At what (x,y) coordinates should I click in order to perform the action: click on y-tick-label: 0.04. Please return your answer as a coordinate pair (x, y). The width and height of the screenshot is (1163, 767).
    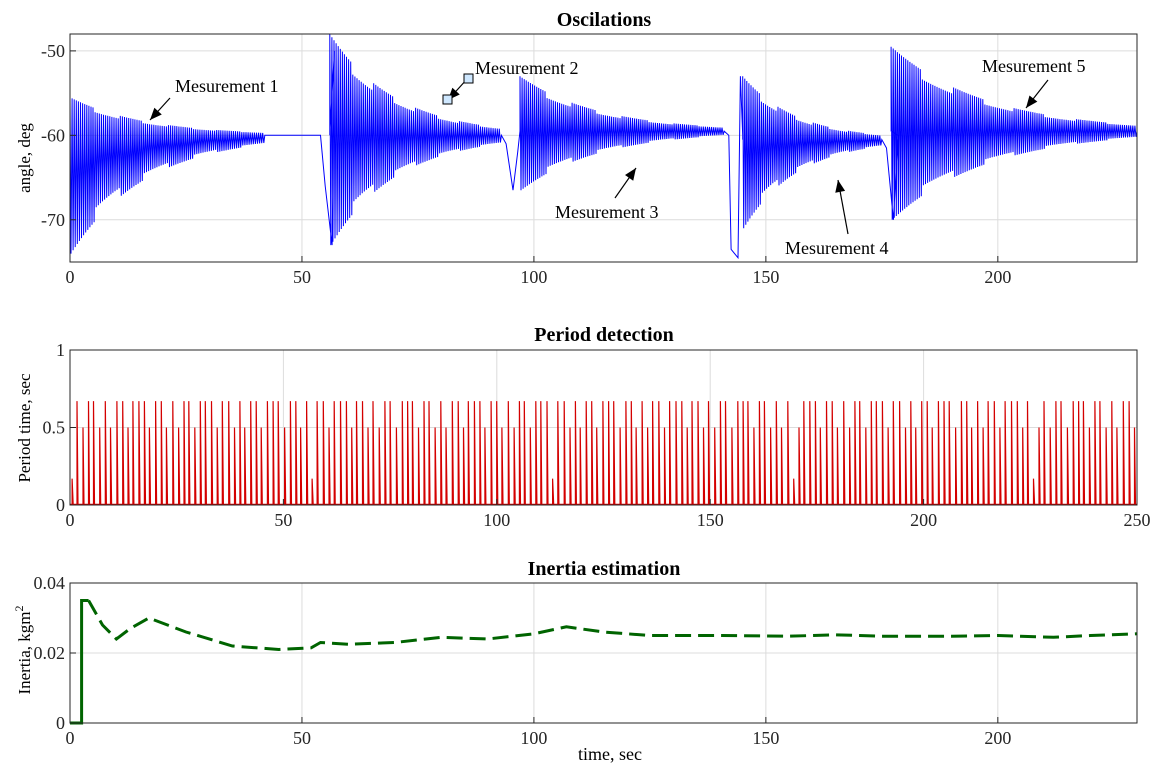
    Looking at the image, I should click on (50, 583).